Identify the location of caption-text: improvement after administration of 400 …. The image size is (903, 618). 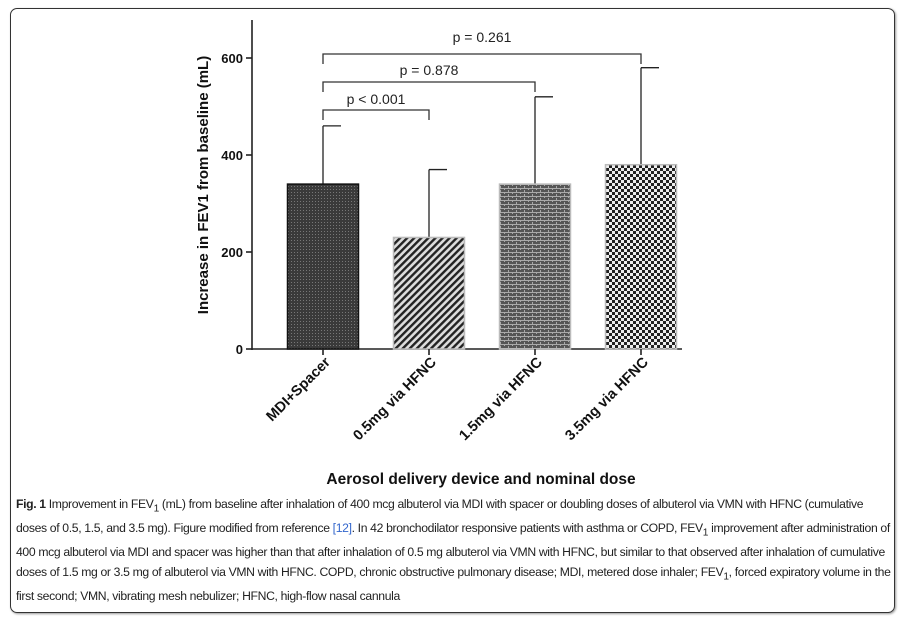
(453, 550).